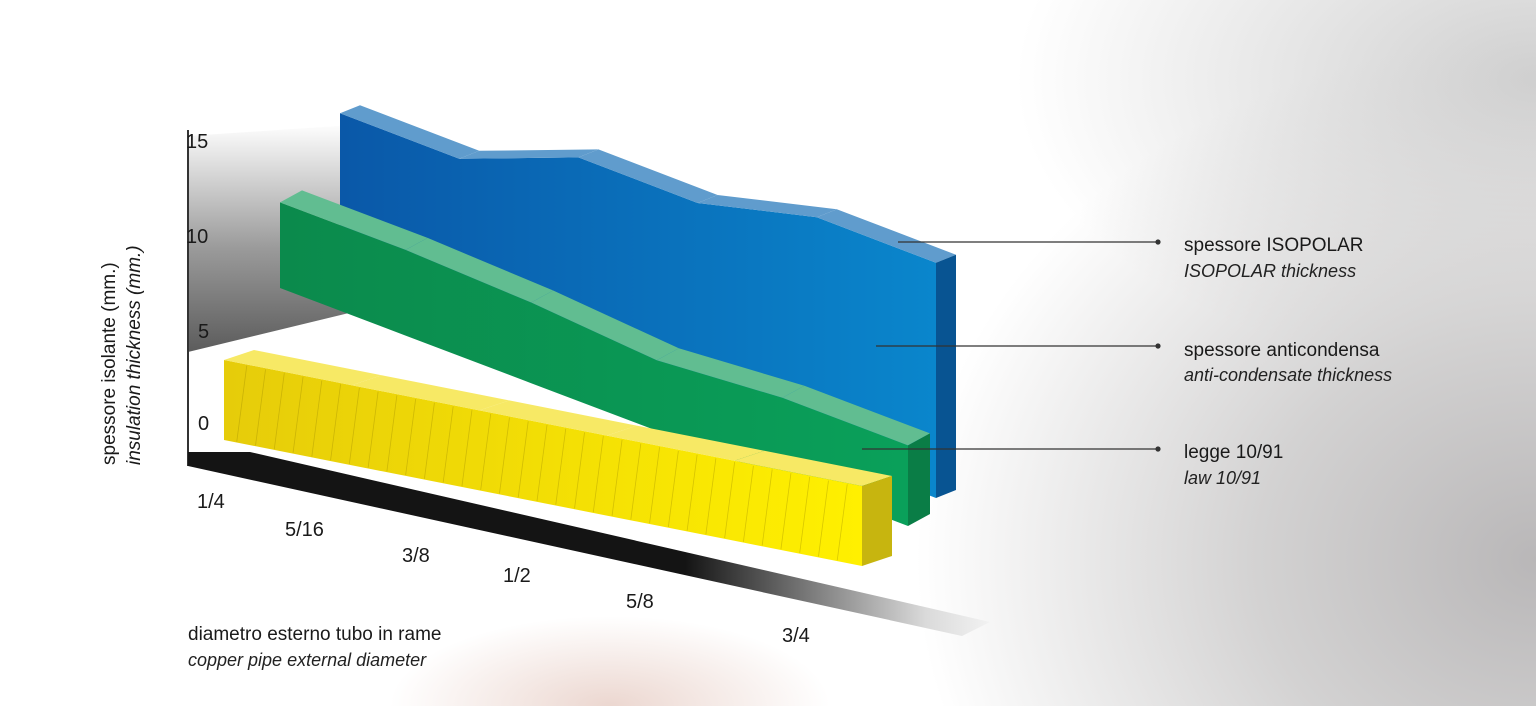 The image size is (1536, 706). Describe the element at coordinates (1131, 258) in the screenshot. I see `legend-item-isopolar: spessore ISOPOLAR ISOPOLAR thickness` at that location.